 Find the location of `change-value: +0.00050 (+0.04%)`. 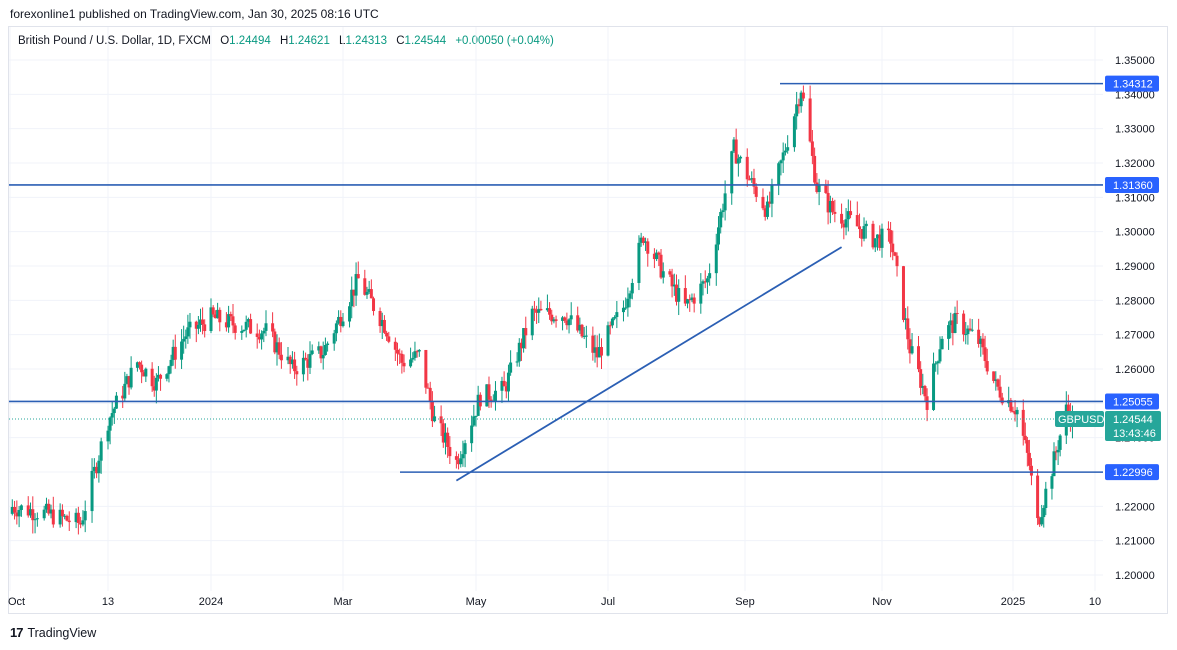

change-value: +0.00050 (+0.04%) is located at coordinates (504, 41).